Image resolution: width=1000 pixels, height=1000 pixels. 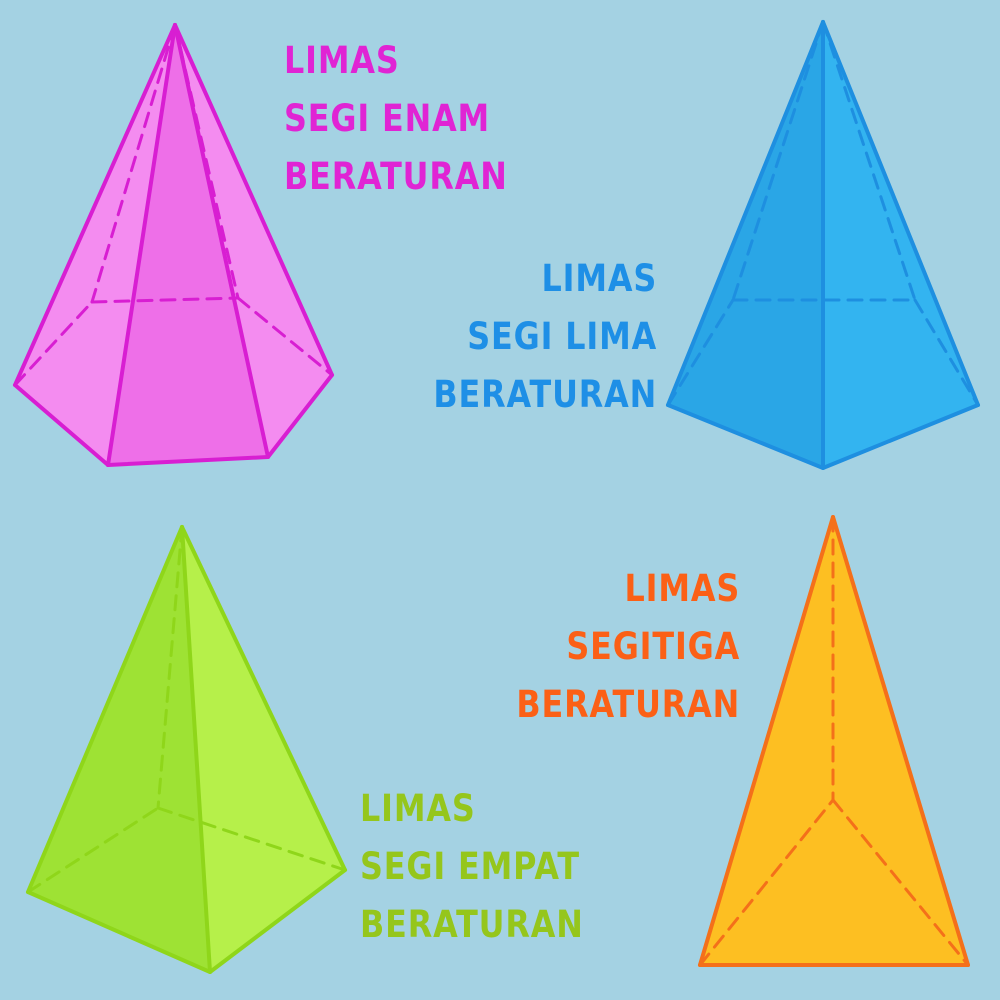 What do you see at coordinates (188, 245) in the screenshot?
I see `hexagonal-pyramid-front-face` at bounding box center [188, 245].